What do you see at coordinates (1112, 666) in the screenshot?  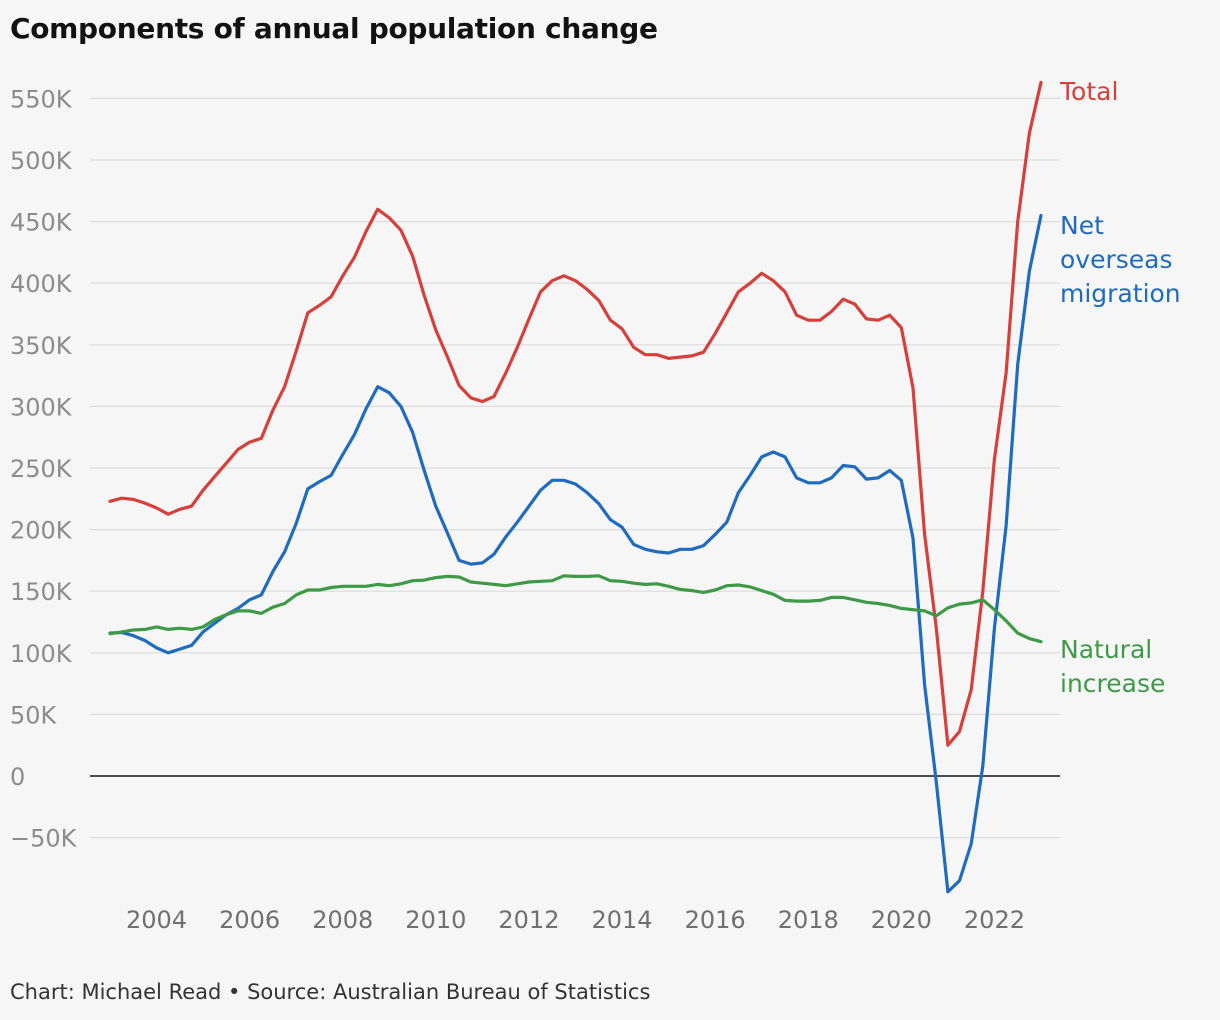 I see `series-label-natural-increase: Natural increase` at bounding box center [1112, 666].